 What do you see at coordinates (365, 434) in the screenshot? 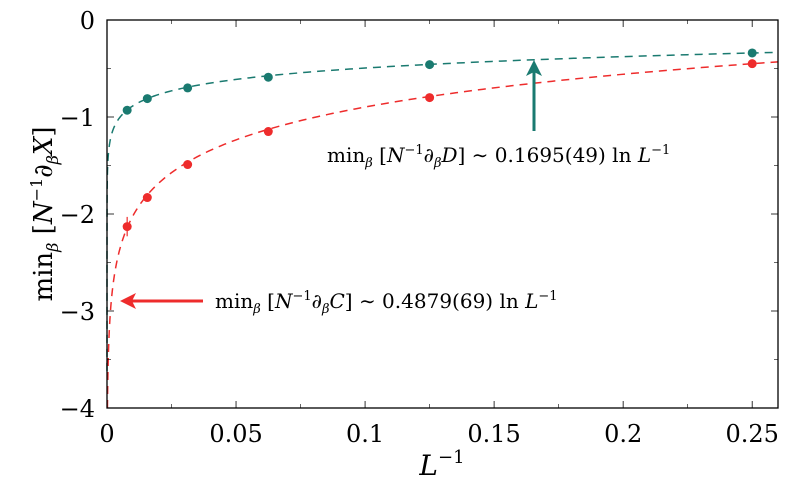
I see `x-tick-label: 0.1` at bounding box center [365, 434].